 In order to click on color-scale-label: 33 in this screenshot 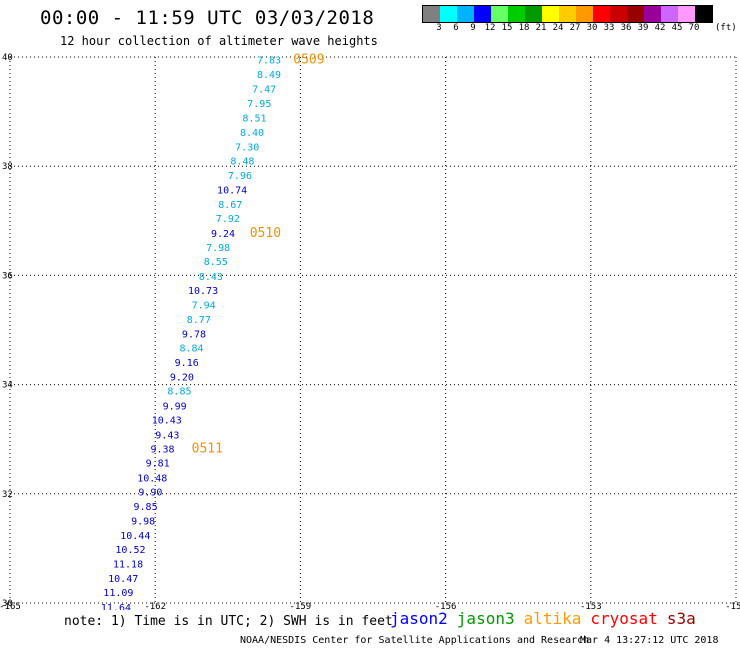, I will do `click(609, 28)`.